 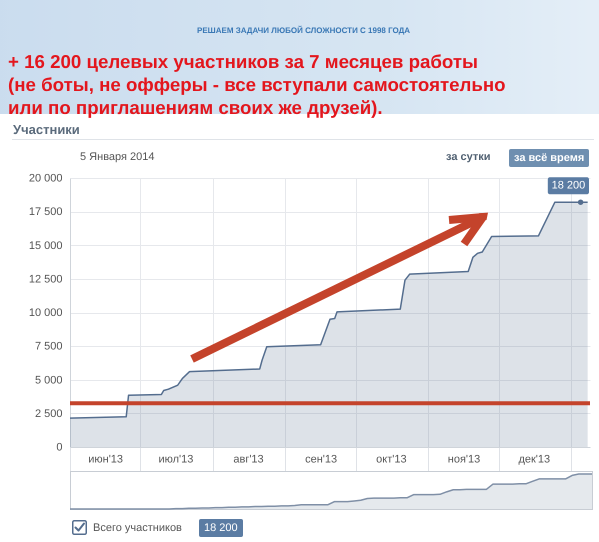 I want to click on x-tick-label: июн'13, so click(x=106, y=460).